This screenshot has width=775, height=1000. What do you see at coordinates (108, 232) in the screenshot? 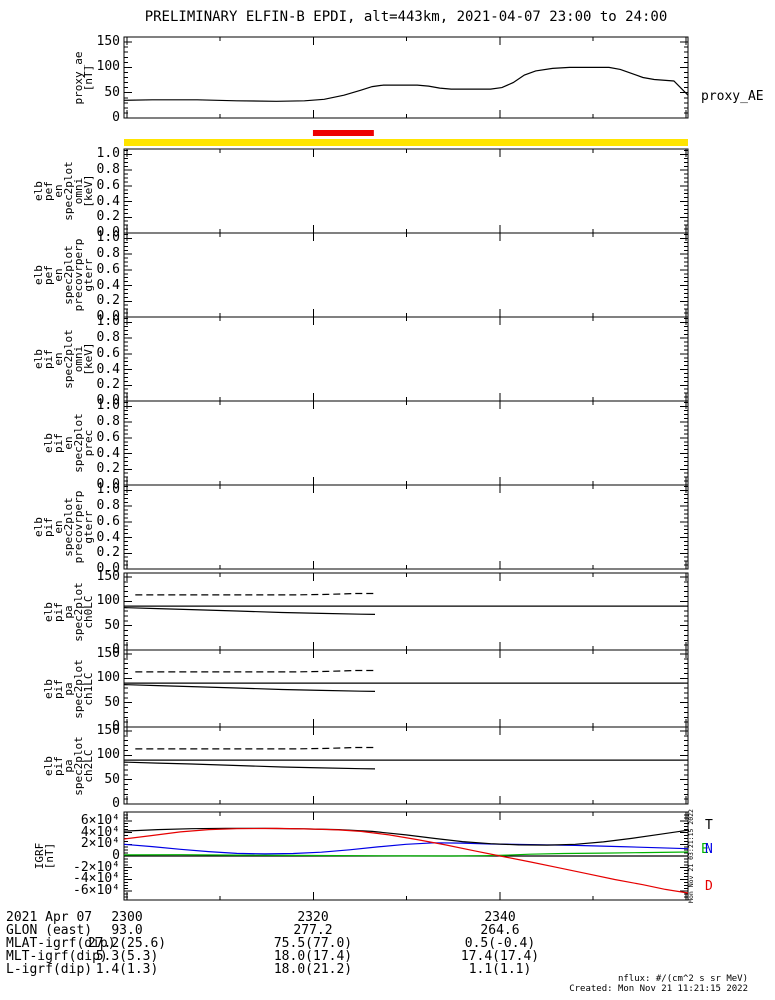
I see `ytick-label-pef_omni: 0.0` at bounding box center [108, 232].